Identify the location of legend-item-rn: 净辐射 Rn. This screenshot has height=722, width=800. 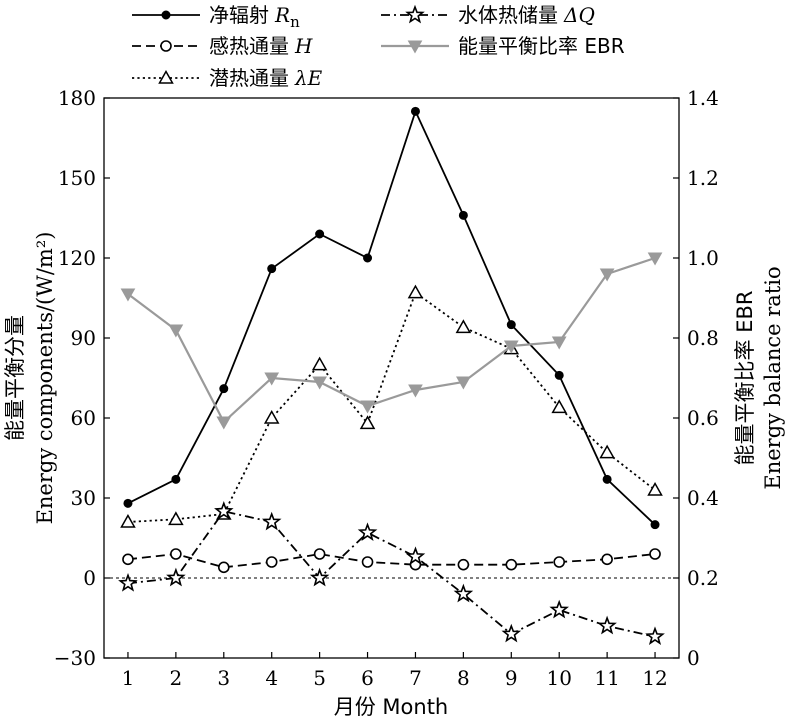
(216, 17).